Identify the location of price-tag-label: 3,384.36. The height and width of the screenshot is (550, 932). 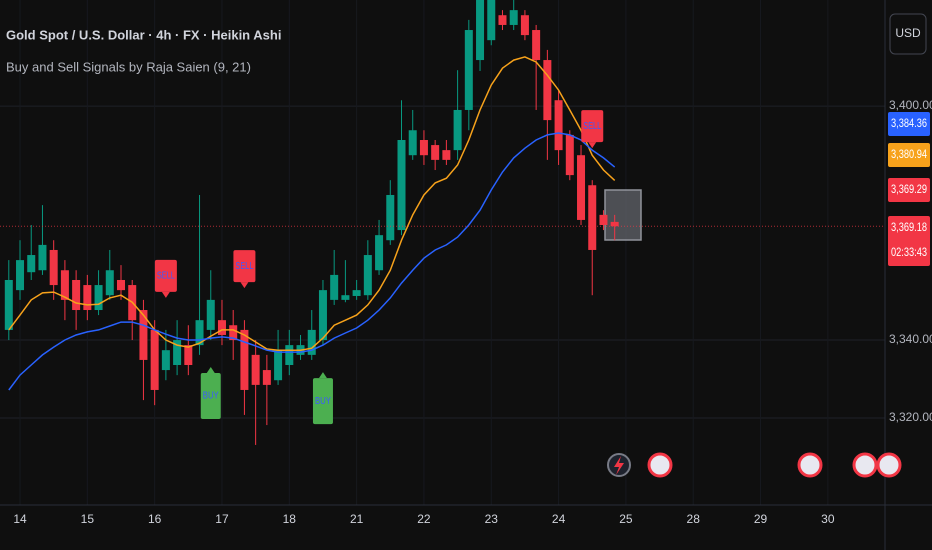
(909, 123).